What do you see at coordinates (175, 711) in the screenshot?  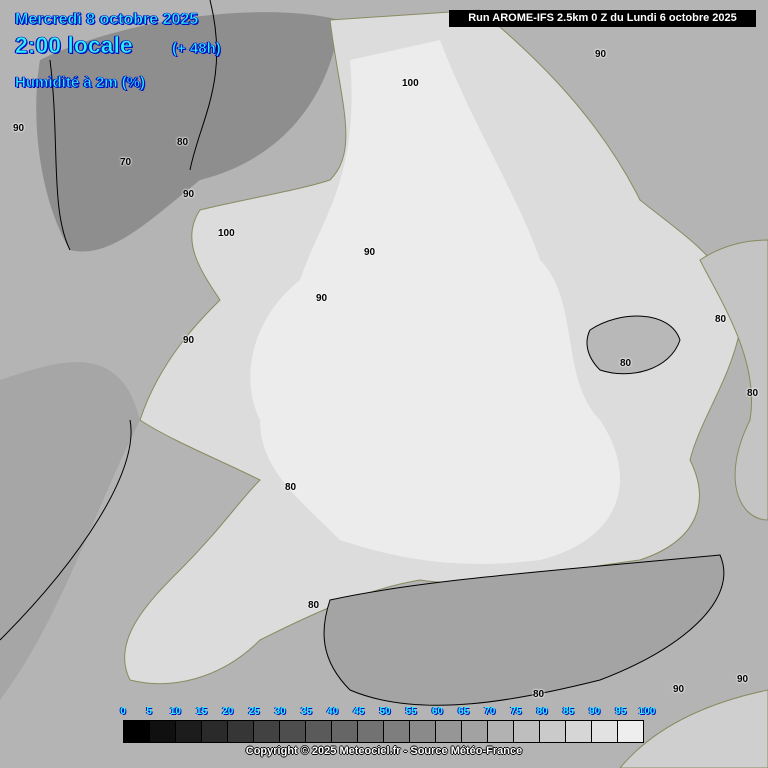 I see `legend-tick: 10` at bounding box center [175, 711].